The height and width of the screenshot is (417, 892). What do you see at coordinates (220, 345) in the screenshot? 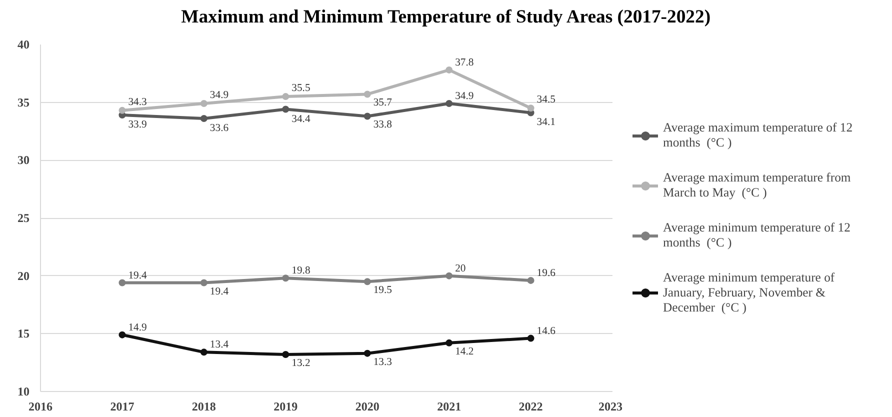
I see `data-label: 13.4` at bounding box center [220, 345].